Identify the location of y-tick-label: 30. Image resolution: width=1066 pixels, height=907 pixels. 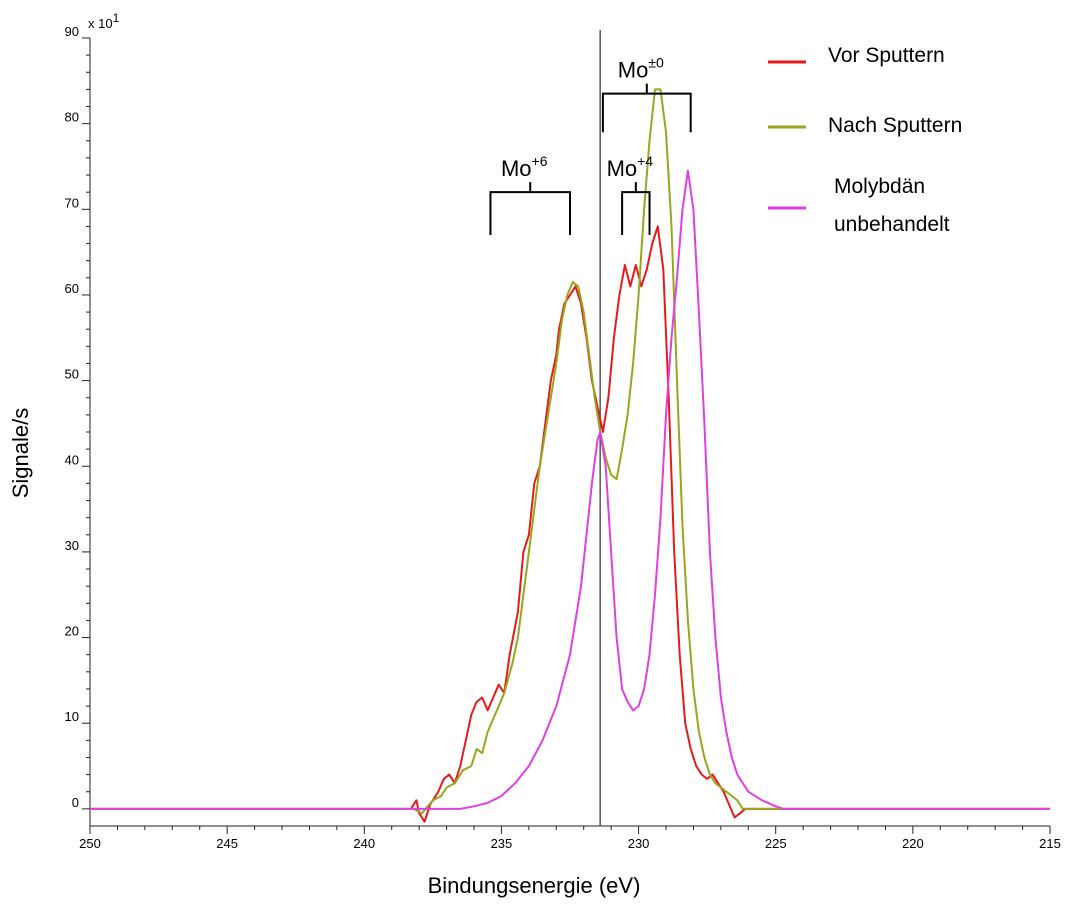
(72, 545).